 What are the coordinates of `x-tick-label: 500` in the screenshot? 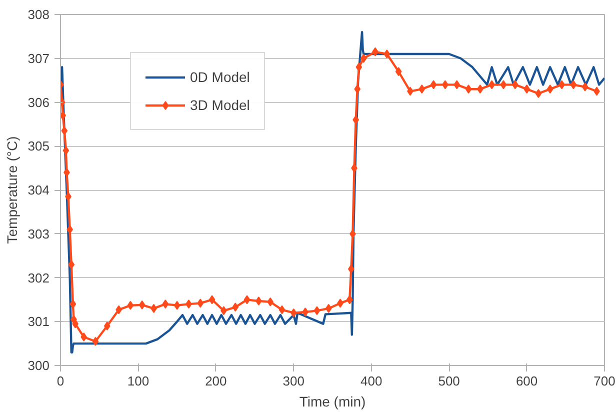 It's located at (449, 381).